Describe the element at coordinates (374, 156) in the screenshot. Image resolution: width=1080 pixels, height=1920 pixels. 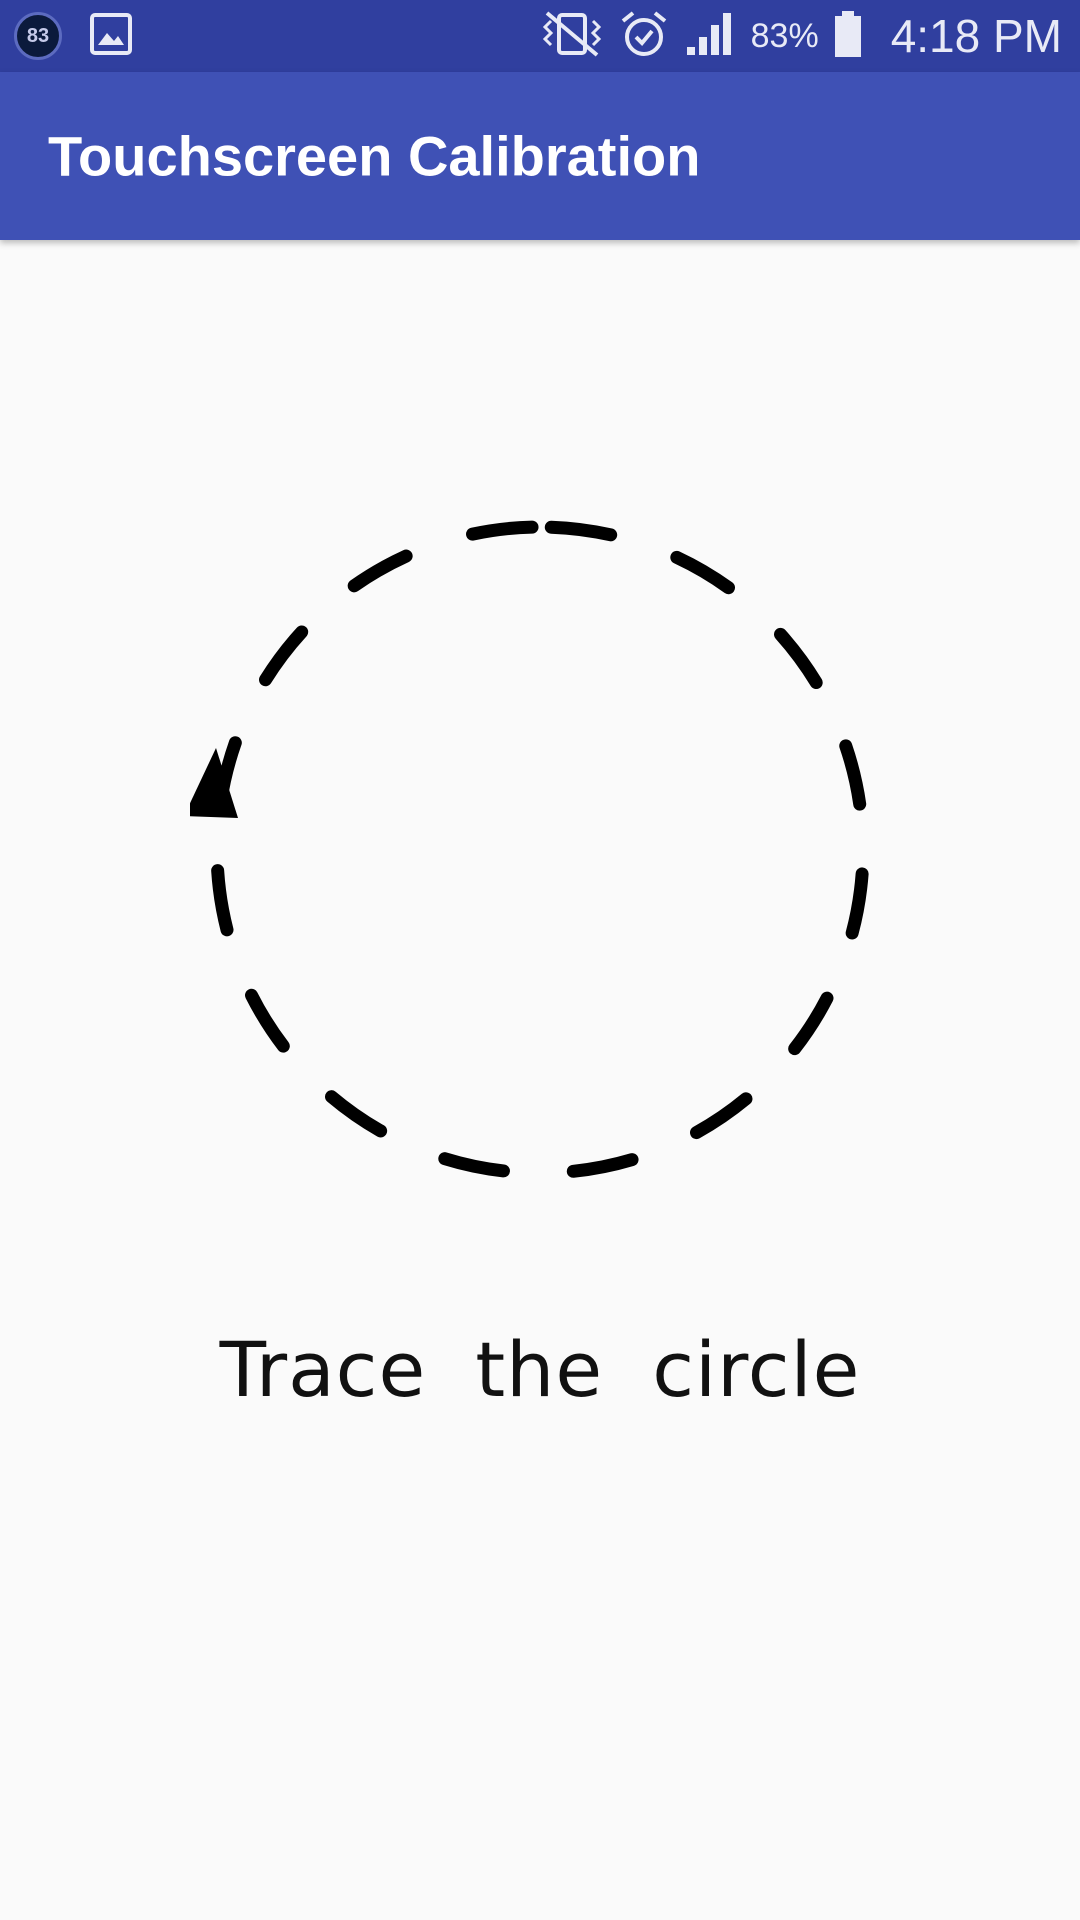
I see `page-title: Touchscreen Calibration` at that location.